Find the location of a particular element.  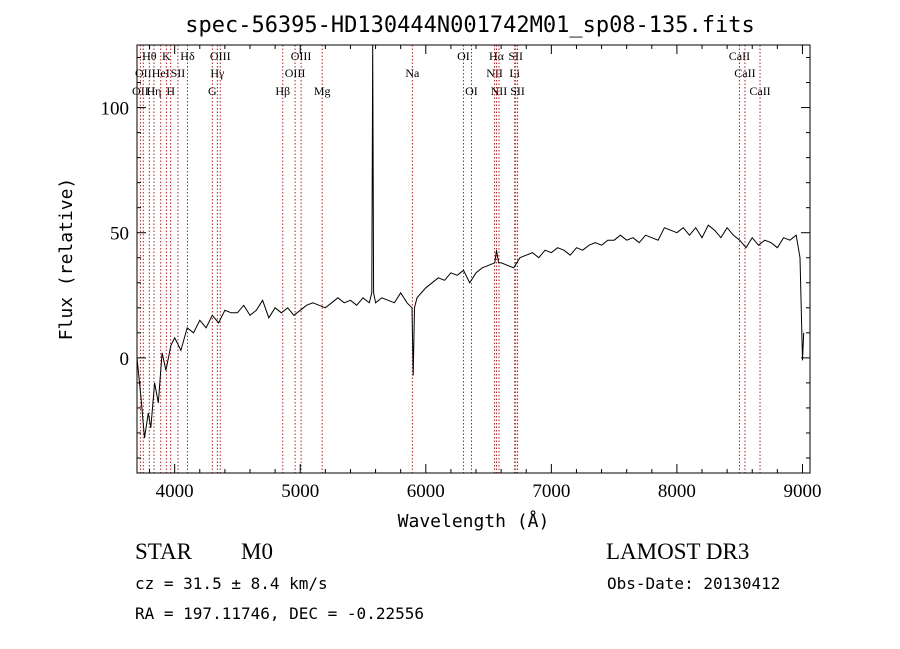

line-marker-label-10: Hγ is located at coordinates (217, 73).